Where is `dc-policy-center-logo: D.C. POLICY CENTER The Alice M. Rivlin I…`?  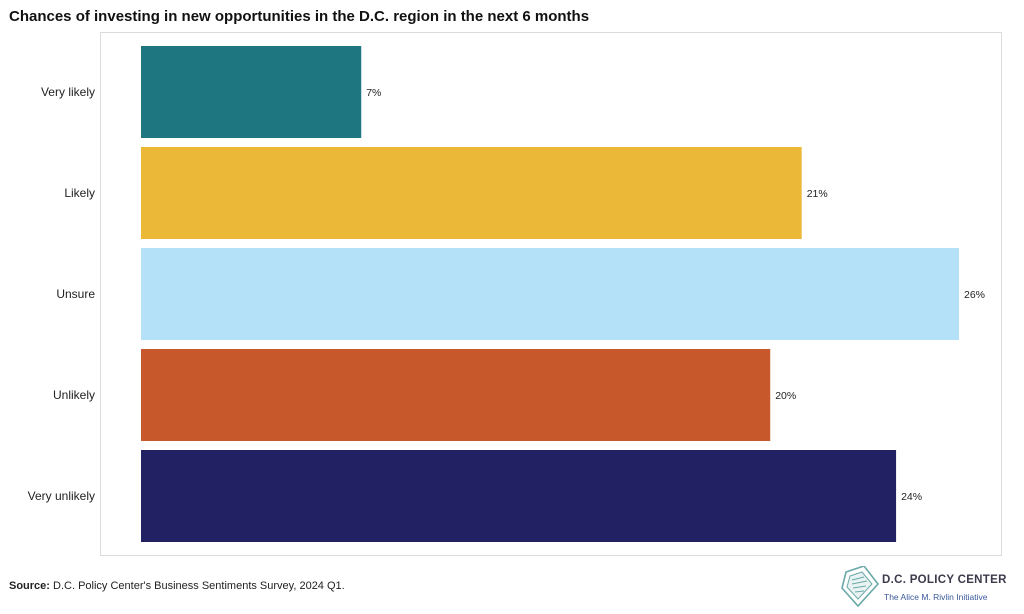
dc-policy-center-logo: D.C. POLICY CENTER The Alice M. Rivlin I… is located at coordinates (925, 588).